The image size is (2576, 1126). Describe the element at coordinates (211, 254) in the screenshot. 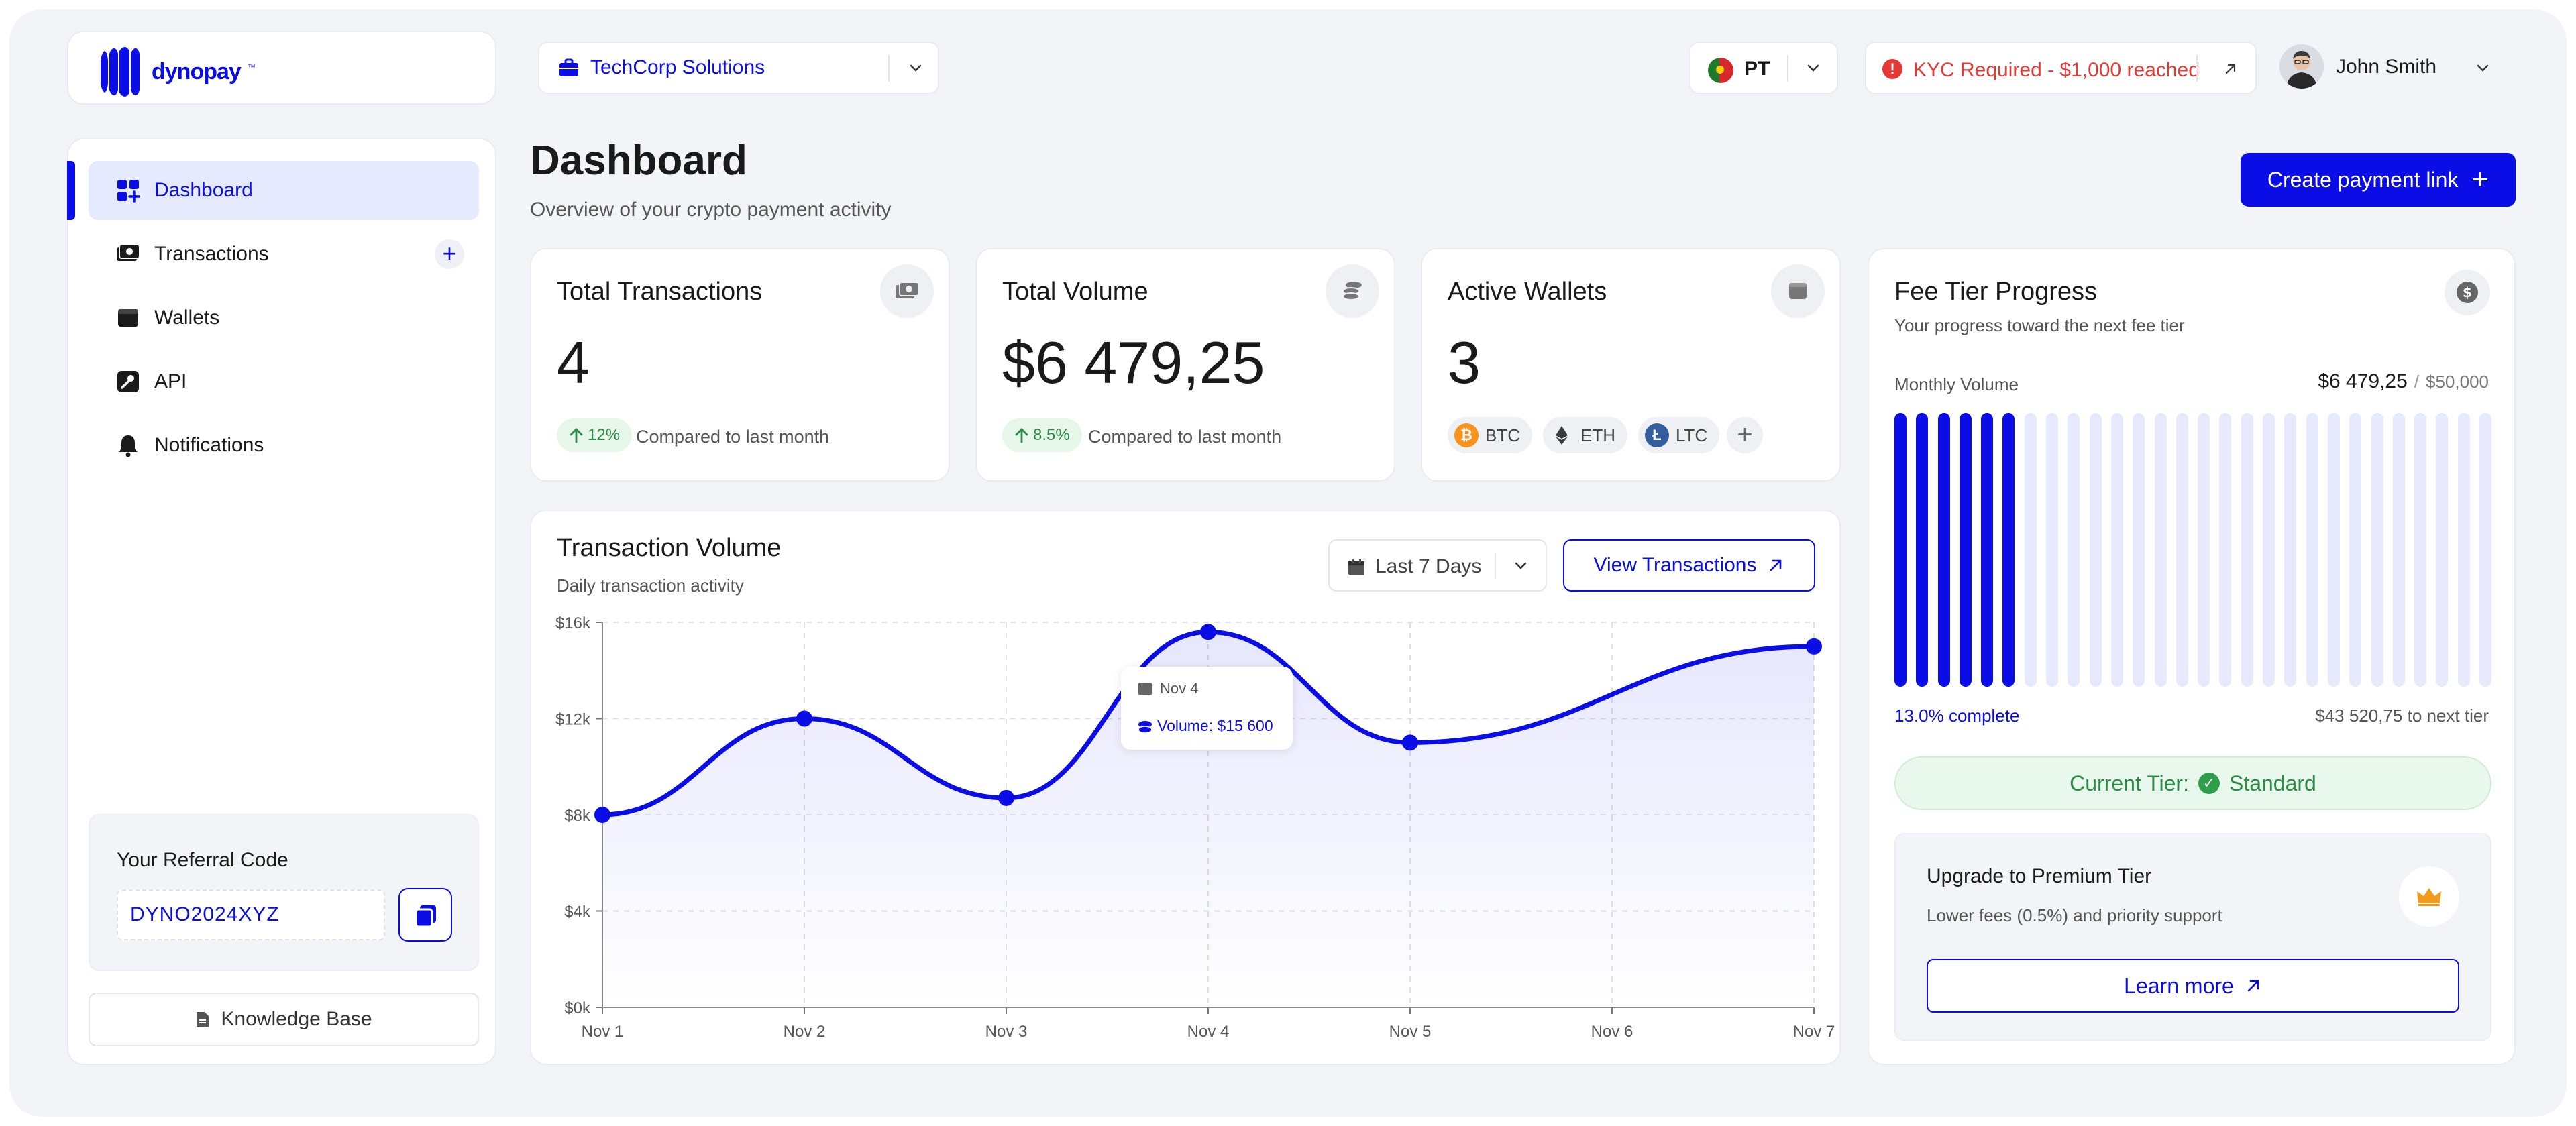

I see `sidebar-item-label: Transactions` at that location.